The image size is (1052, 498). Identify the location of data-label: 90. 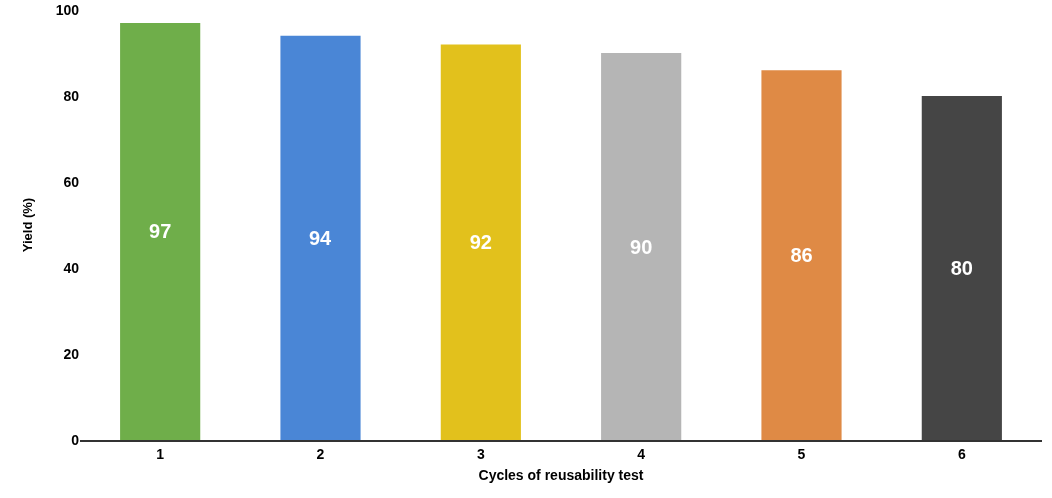
(641, 246).